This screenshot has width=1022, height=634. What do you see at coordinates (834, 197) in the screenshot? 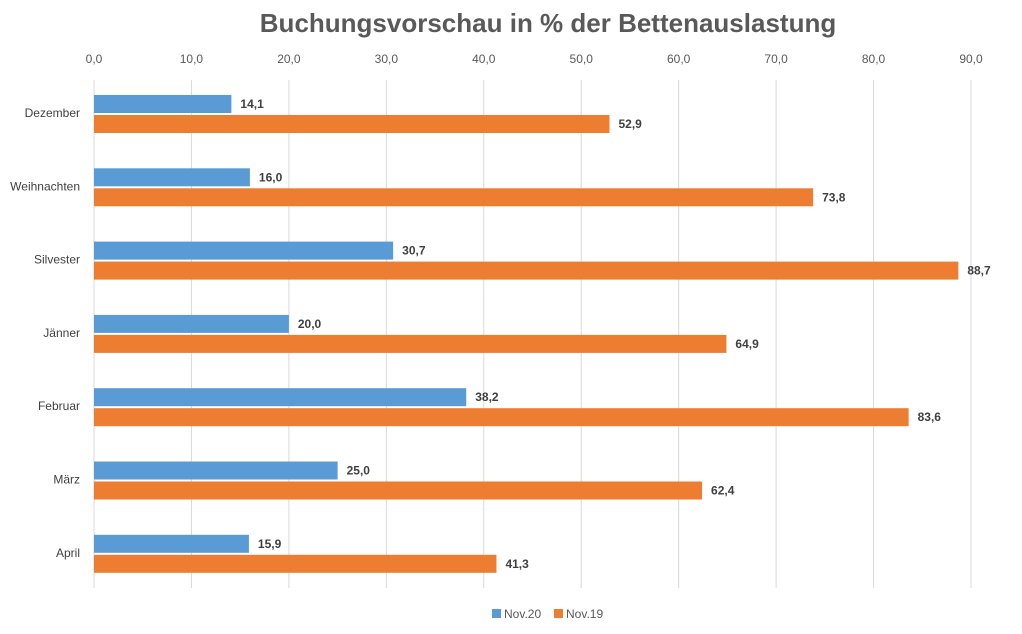
I see `data-label: 73,8` at bounding box center [834, 197].